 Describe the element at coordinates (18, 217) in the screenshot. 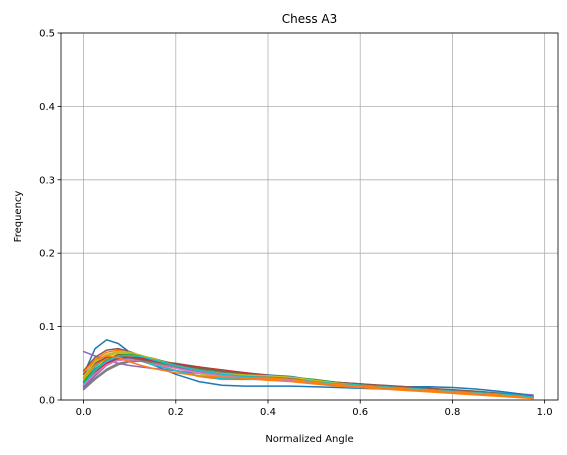

I see `y-axis-label: Frequency` at that location.